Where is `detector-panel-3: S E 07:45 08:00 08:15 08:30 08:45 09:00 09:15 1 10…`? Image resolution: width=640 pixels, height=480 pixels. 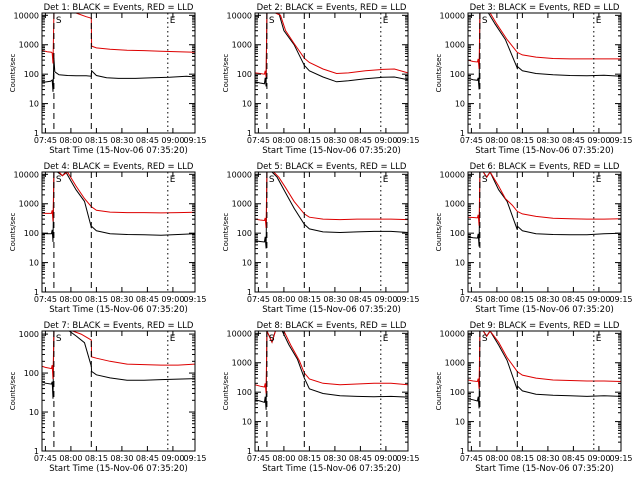
detector-panel-3: S E 07:45 08:00 08:15 08:30 08:45 09:00 09:15 1 10… is located at coordinates (534, 79).